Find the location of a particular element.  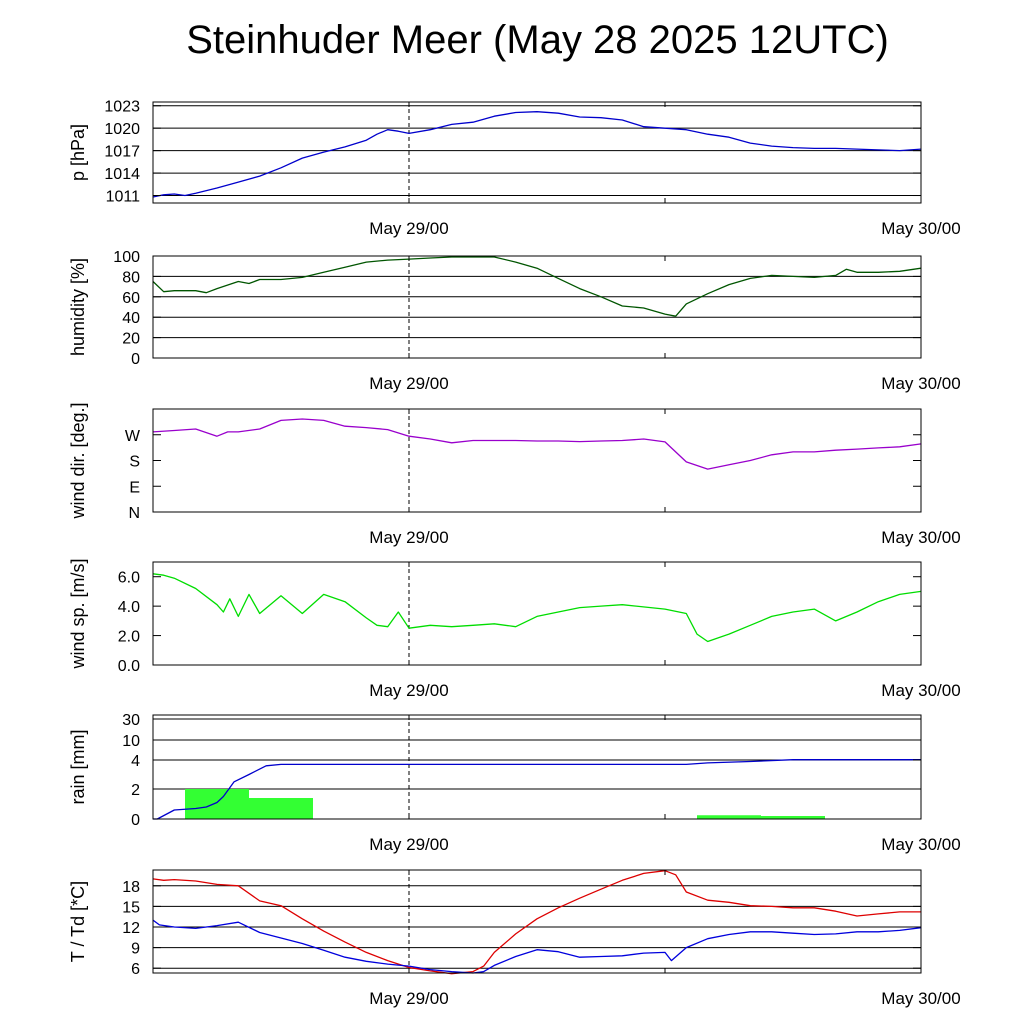

panel-5: 0 2 4 10 30 rain [mm] May 29/00 May 30/00 is located at coordinates (514, 783).